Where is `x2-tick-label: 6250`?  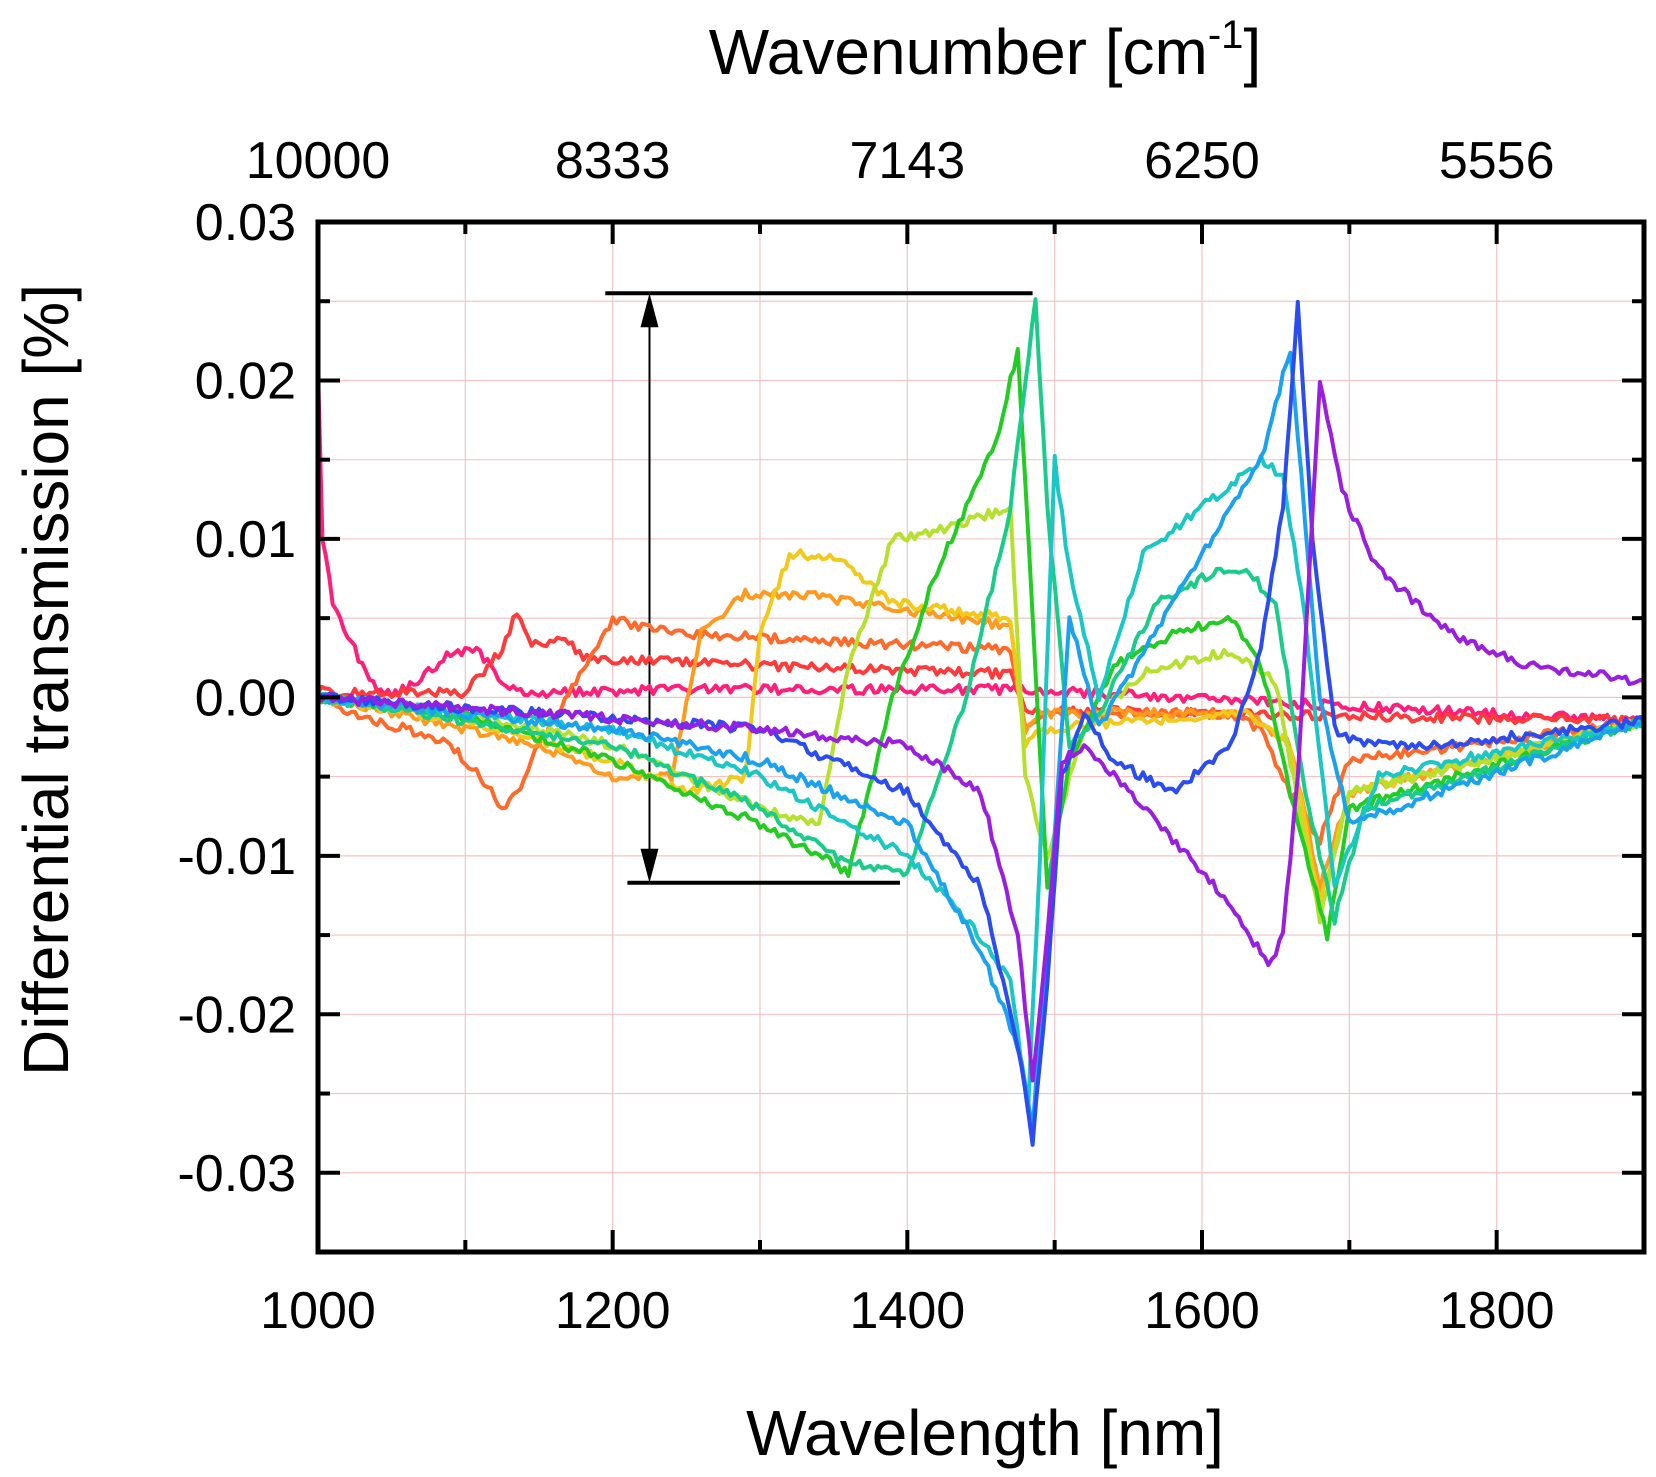
x2-tick-label: 6250 is located at coordinates (1202, 161).